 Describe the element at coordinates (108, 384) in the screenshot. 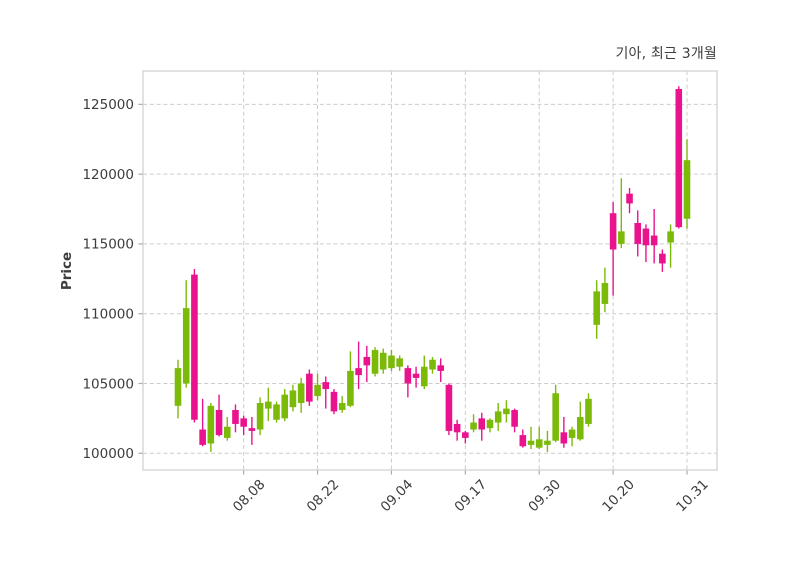

I see `y-tick-label: 105000` at that location.